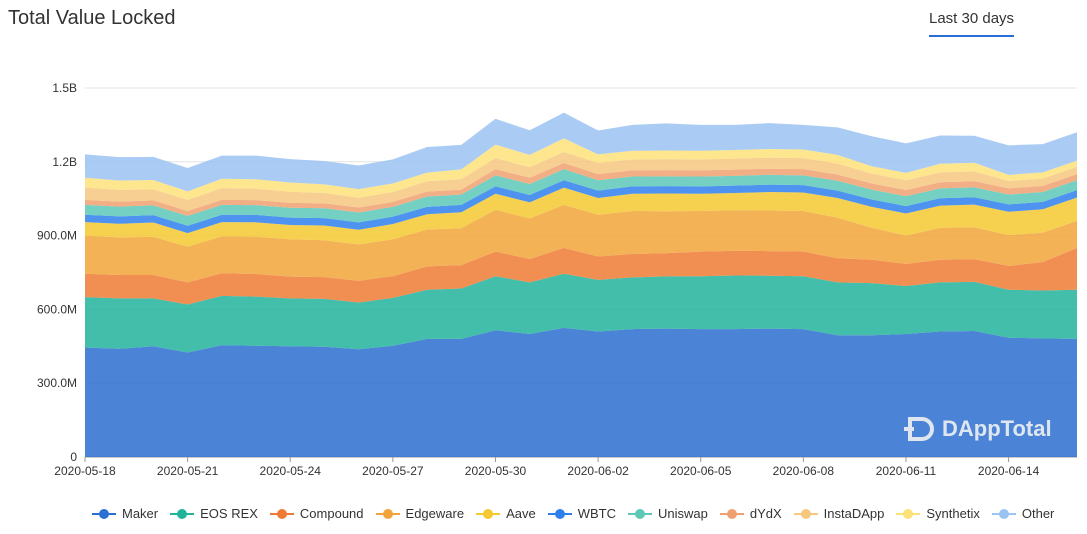 This screenshot has height=534, width=1087. I want to click on legend-item-aave: Aave, so click(506, 513).